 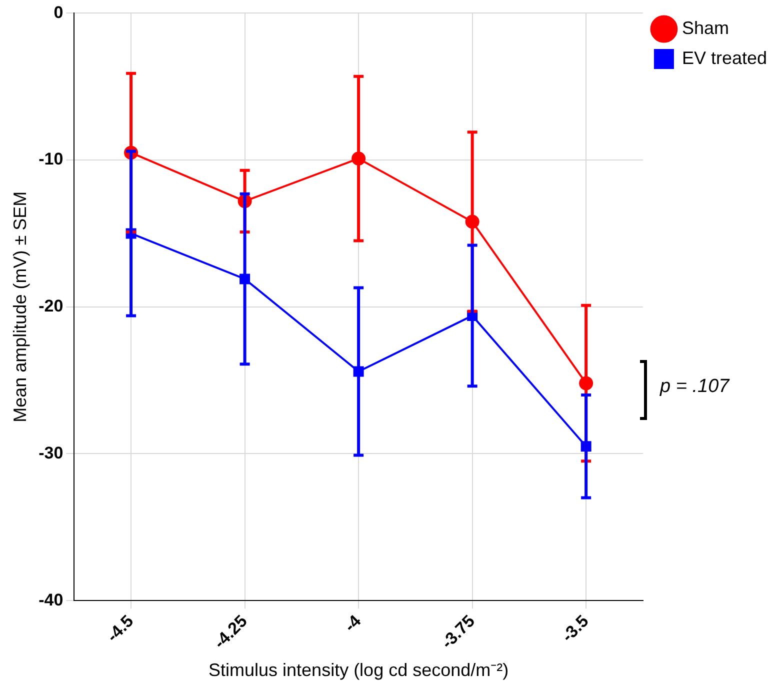 I want to click on x-tick-label: -4, so click(x=353, y=623).